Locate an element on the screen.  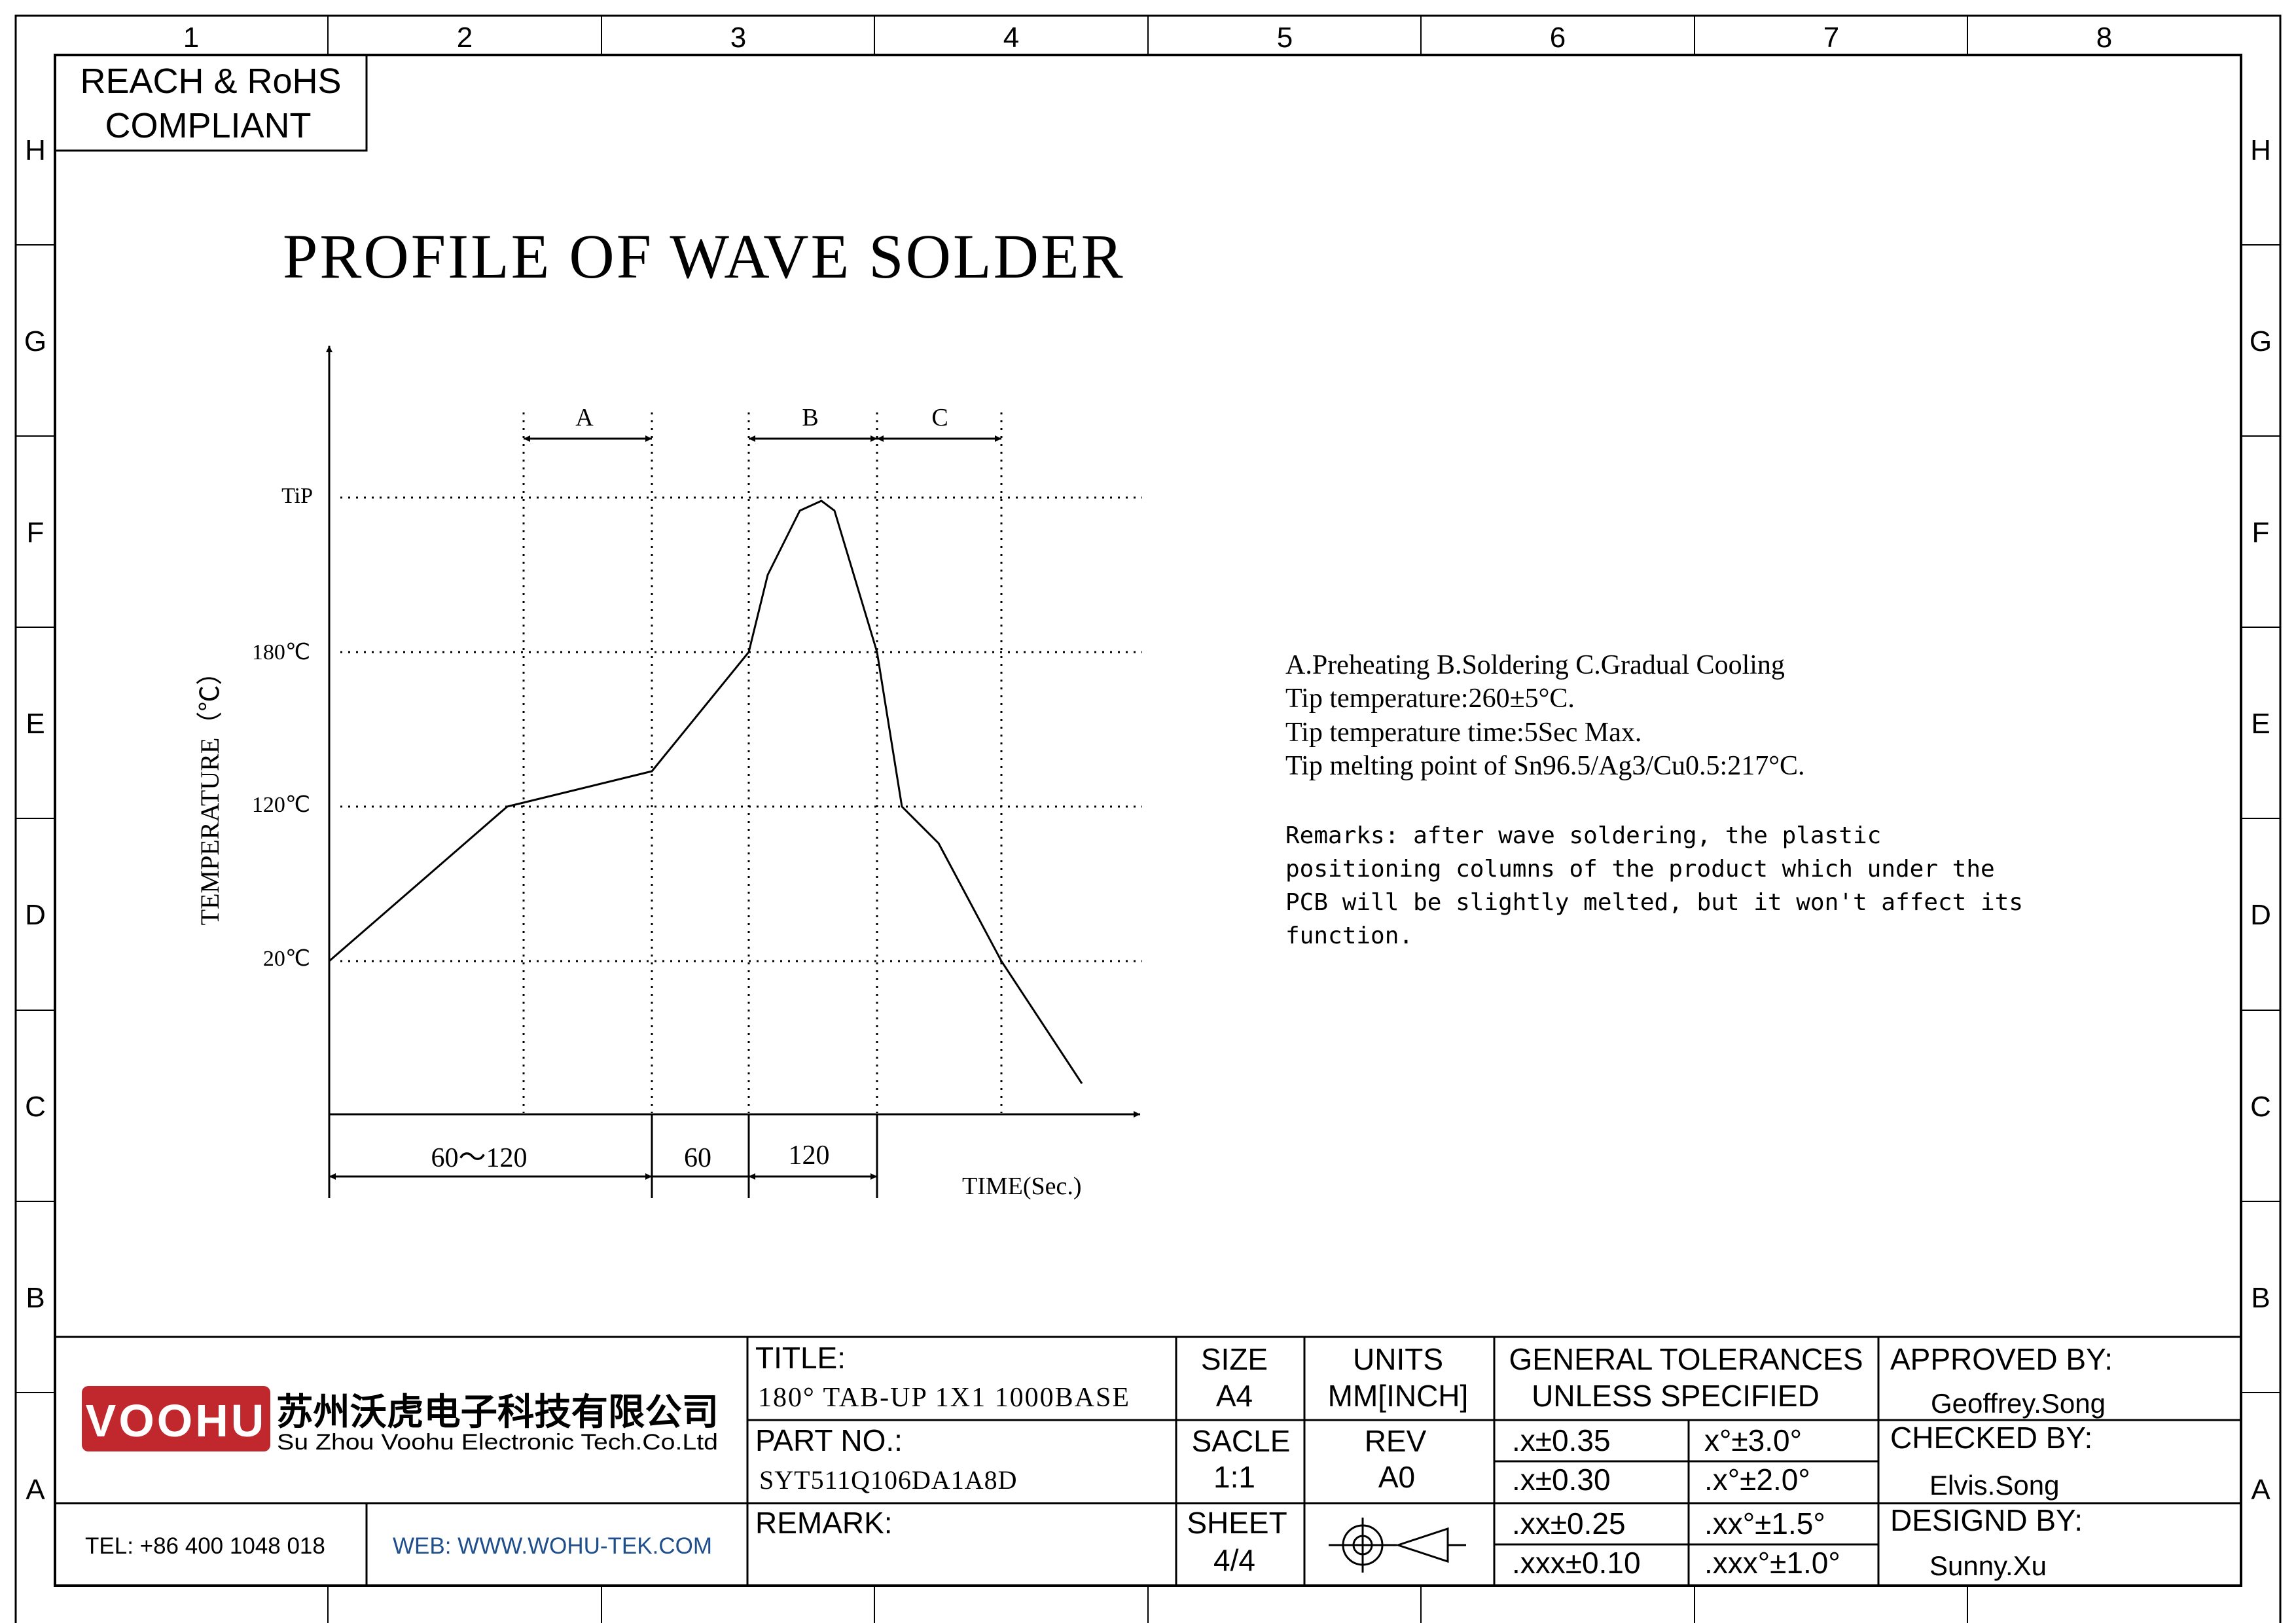
column-label: 4 is located at coordinates (1011, 38).